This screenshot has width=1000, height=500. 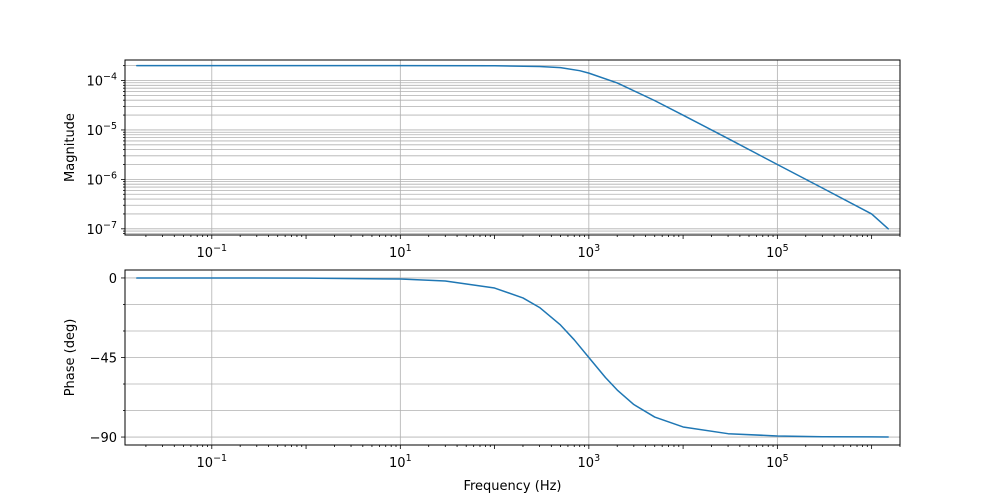 I want to click on y-tick-label: −90, so click(x=103, y=438).